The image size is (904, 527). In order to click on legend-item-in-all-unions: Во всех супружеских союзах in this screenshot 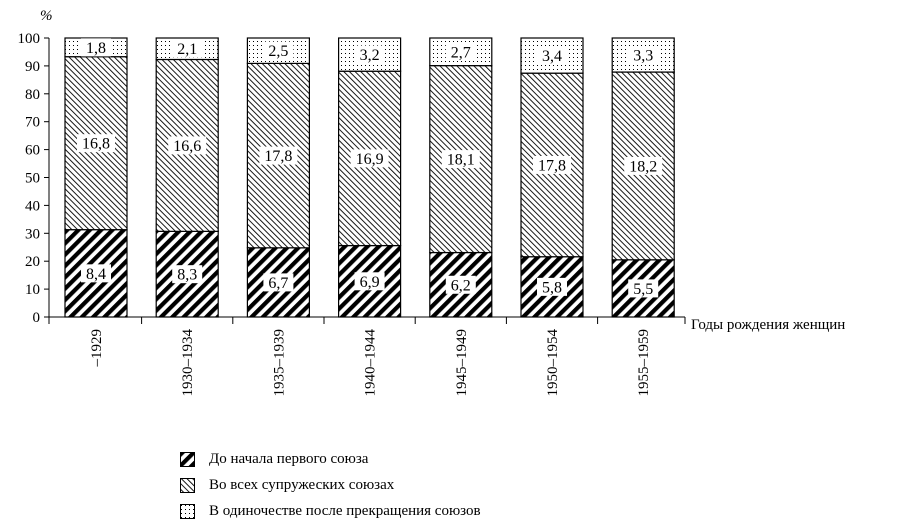, I will do `click(330, 485)`.